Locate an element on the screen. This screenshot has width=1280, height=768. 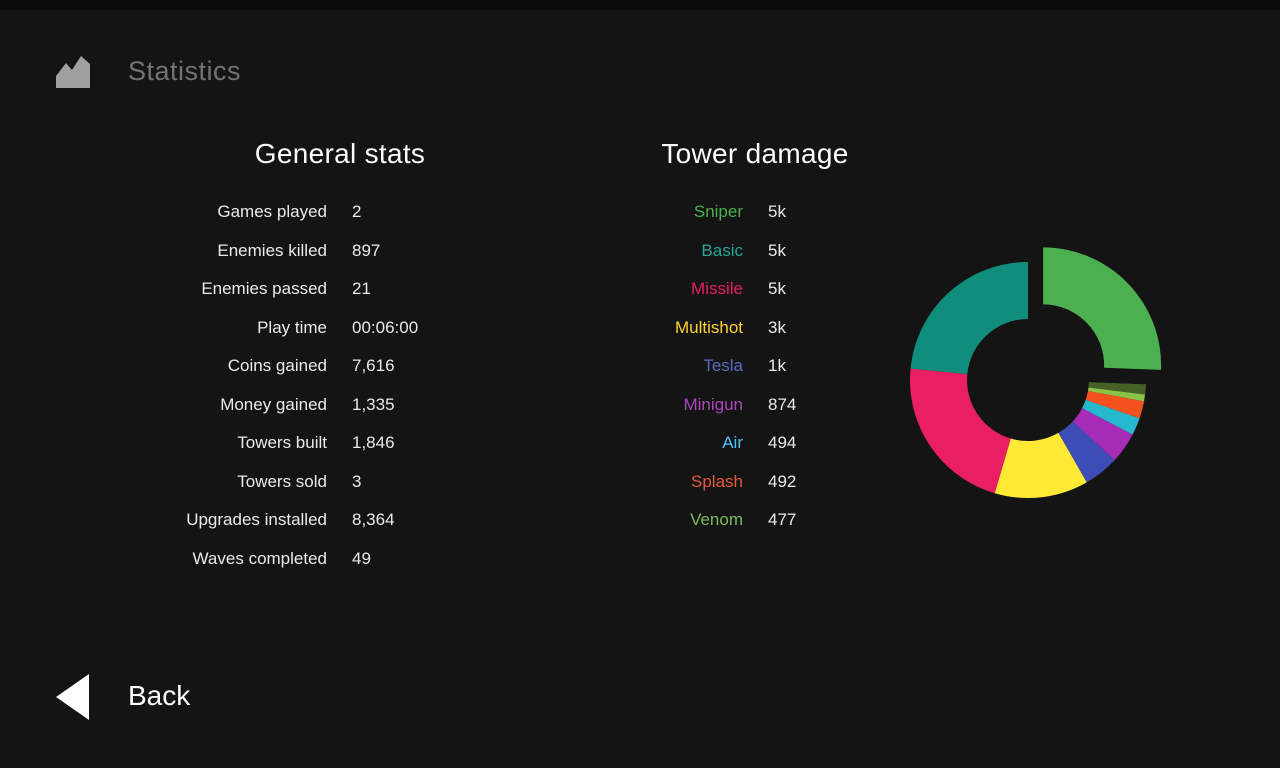
stat-value: 897 is located at coordinates (366, 250).